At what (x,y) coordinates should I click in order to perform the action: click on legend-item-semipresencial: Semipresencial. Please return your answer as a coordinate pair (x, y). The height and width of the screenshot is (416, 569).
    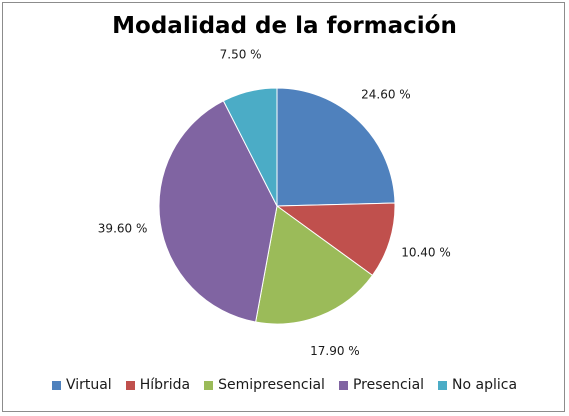
    Looking at the image, I should click on (264, 385).